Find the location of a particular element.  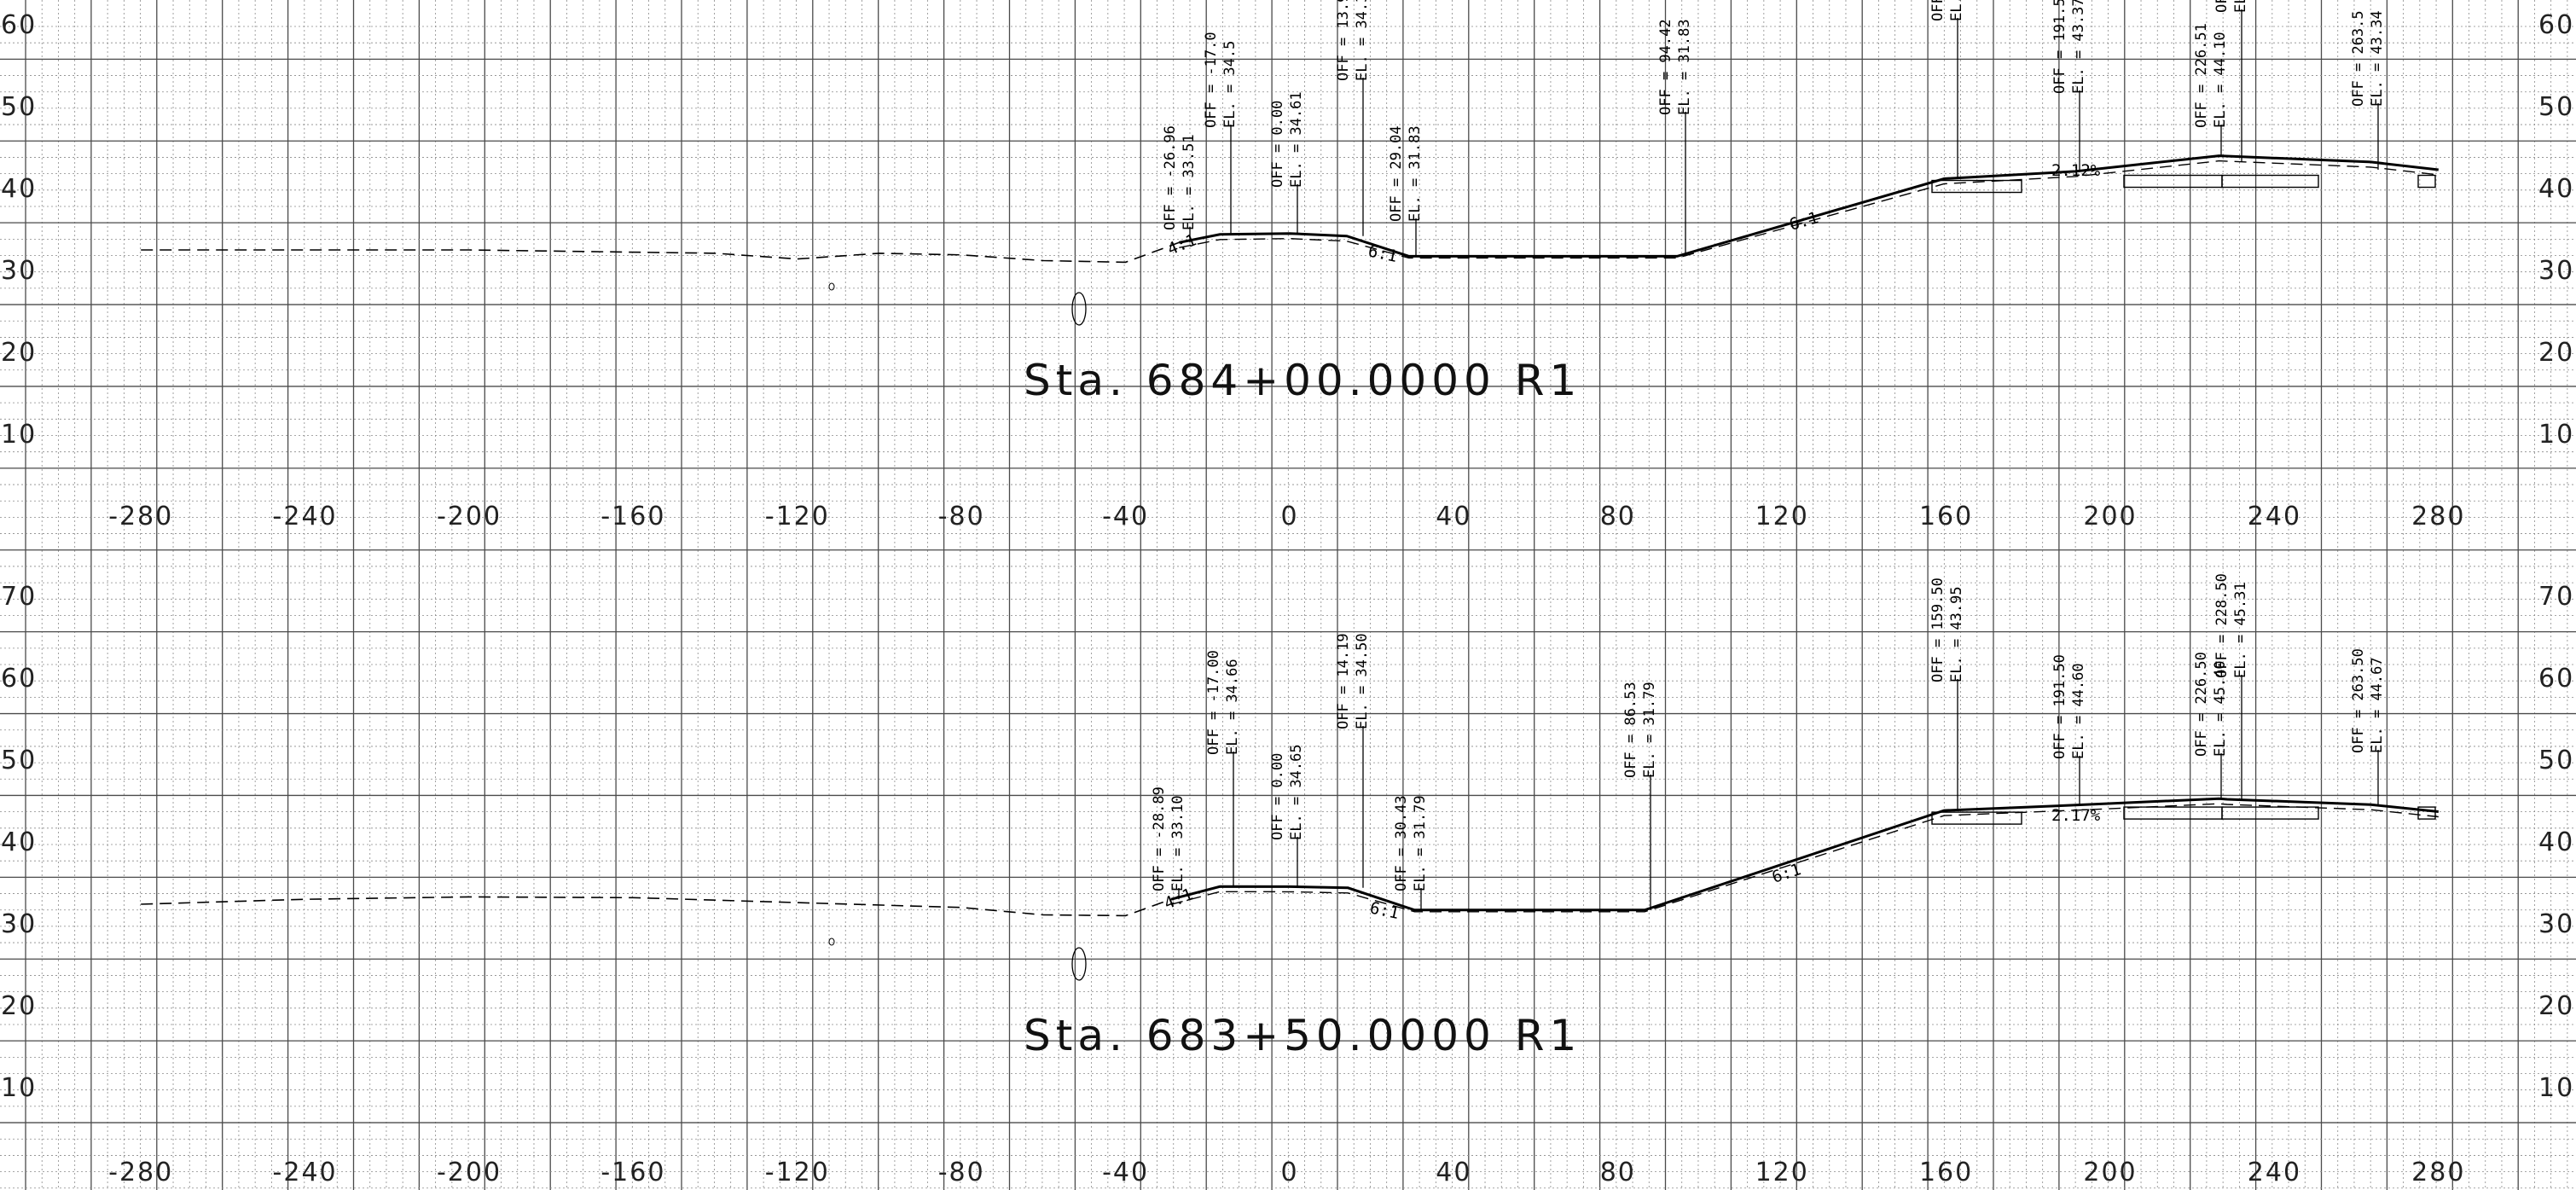

callout-elevation-label: EL. = 45.40 is located at coordinates (2220, 708).